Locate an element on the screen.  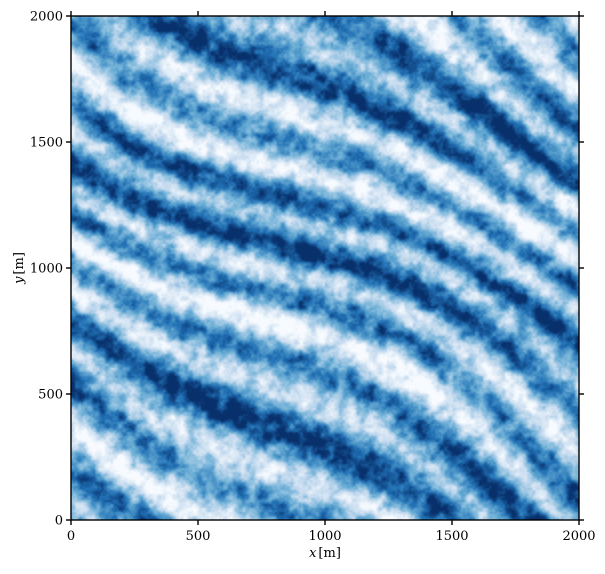
x-tick-label: 500 is located at coordinates (198, 536).